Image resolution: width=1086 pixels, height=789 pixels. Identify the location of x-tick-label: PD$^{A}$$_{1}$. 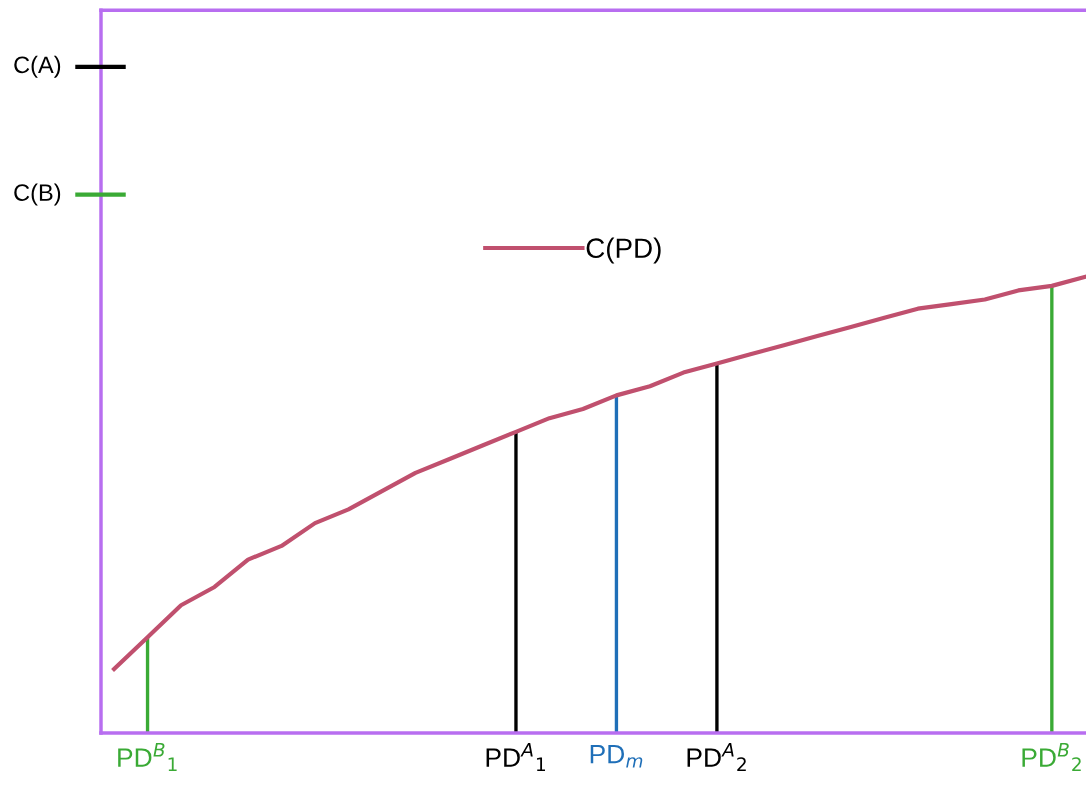
(515, 757).